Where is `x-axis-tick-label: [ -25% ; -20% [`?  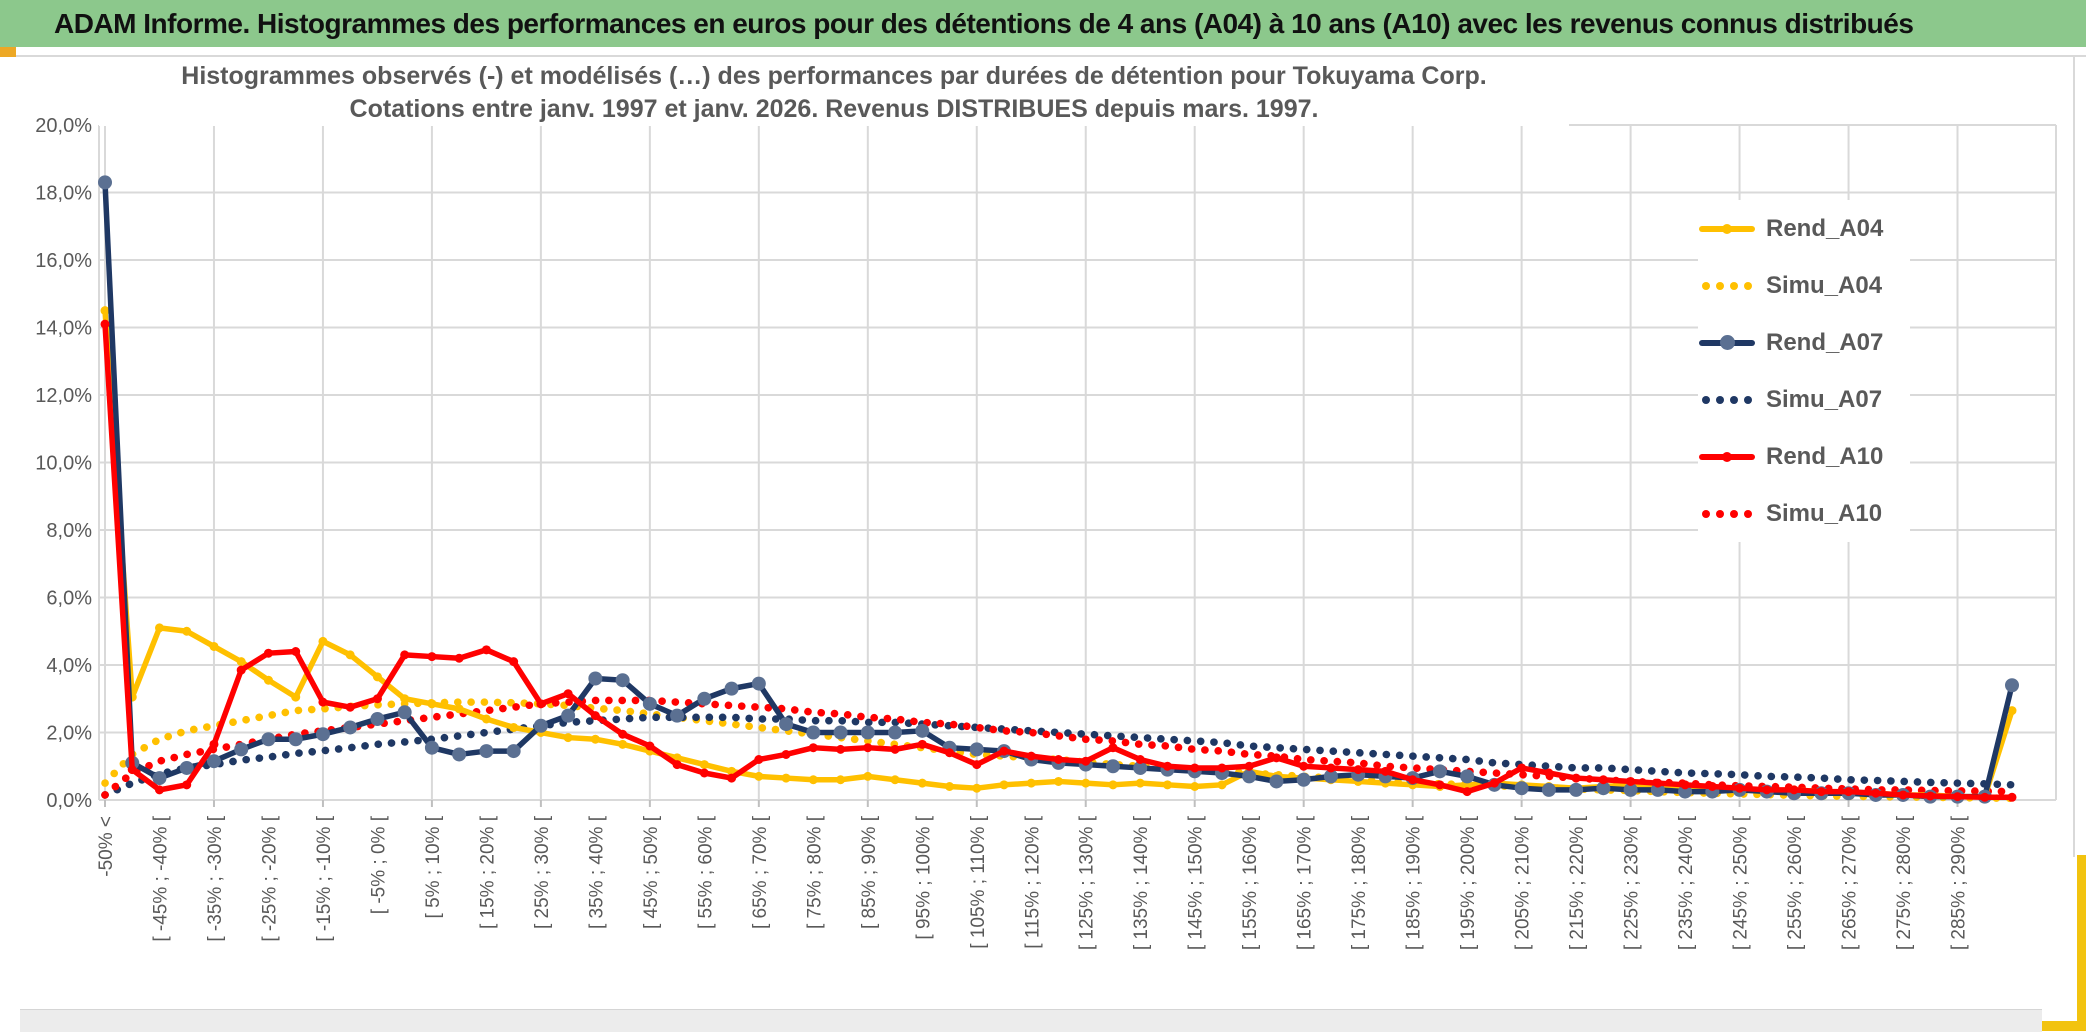 x-axis-tick-label: [ -25% ; -20% [ is located at coordinates (269, 878).